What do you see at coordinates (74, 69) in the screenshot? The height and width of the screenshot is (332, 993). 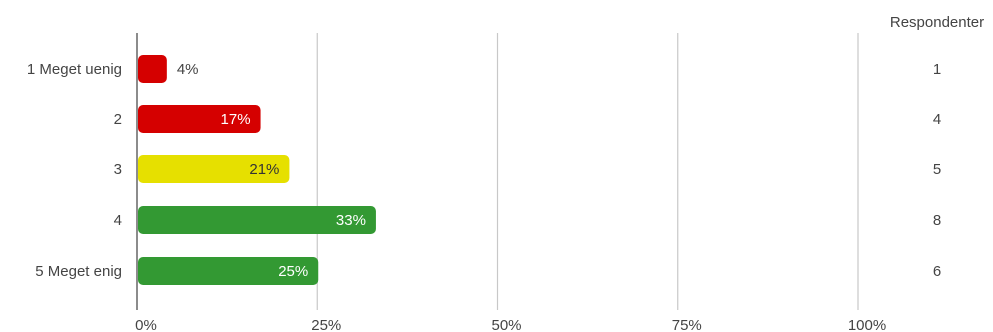 I see `category-label: 1 Meget uenig` at bounding box center [74, 69].